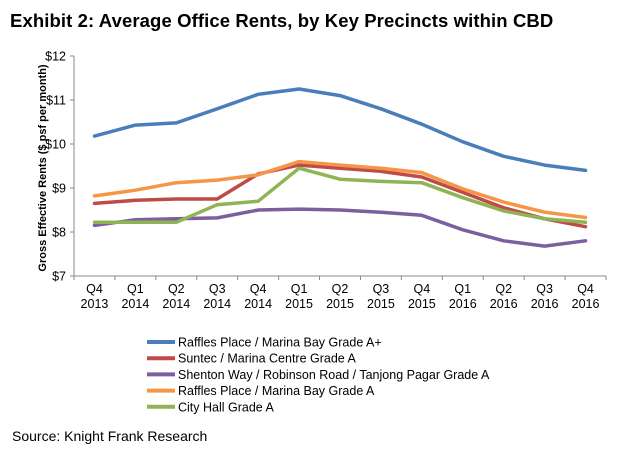  Describe the element at coordinates (95, 304) in the screenshot. I see `x-tick-label-line: 2013` at that location.